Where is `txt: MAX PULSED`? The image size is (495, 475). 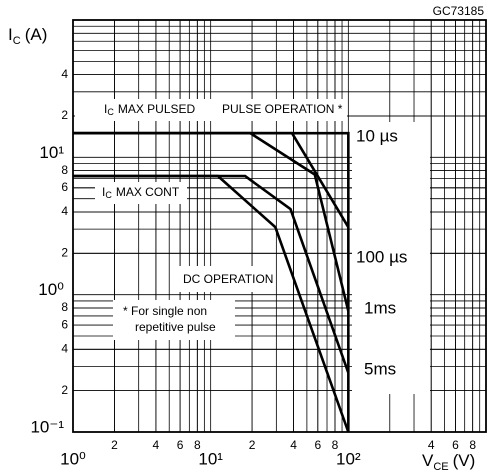
txt: MAX PULSED is located at coordinates (157, 109).